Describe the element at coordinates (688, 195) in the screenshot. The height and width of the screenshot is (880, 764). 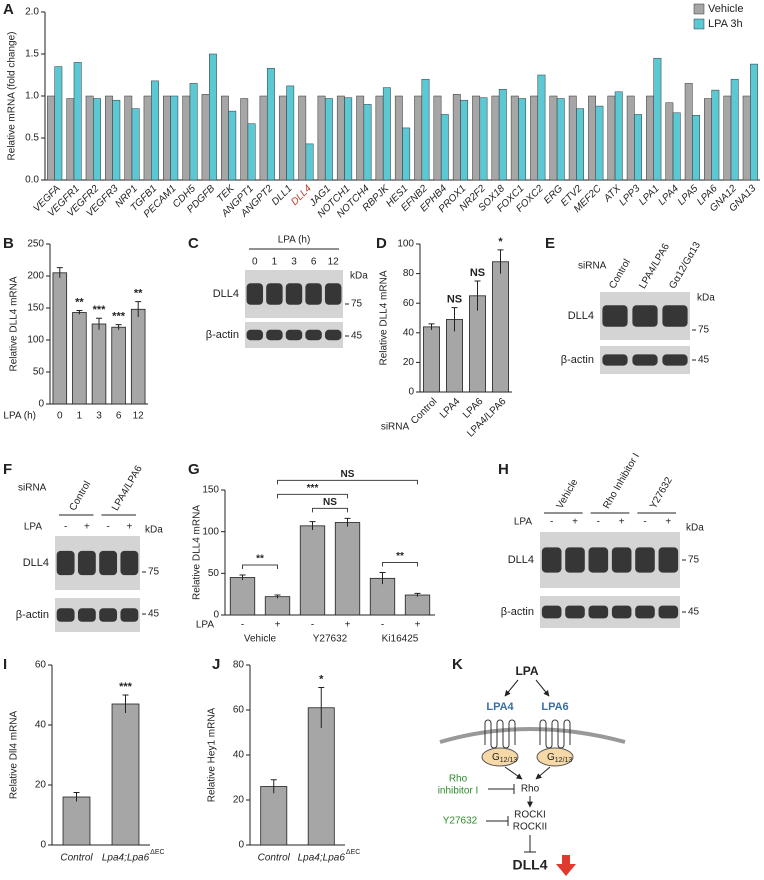
I see `x-tick-label: LPA5` at that location.